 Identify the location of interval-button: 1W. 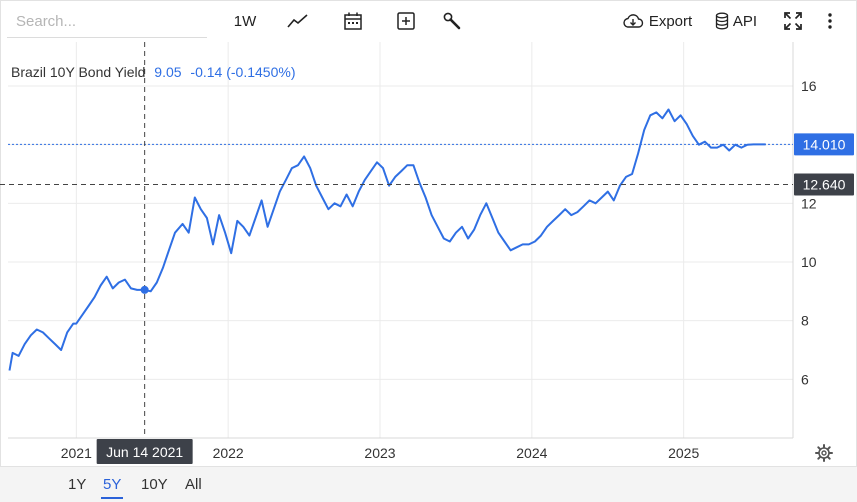
(245, 21).